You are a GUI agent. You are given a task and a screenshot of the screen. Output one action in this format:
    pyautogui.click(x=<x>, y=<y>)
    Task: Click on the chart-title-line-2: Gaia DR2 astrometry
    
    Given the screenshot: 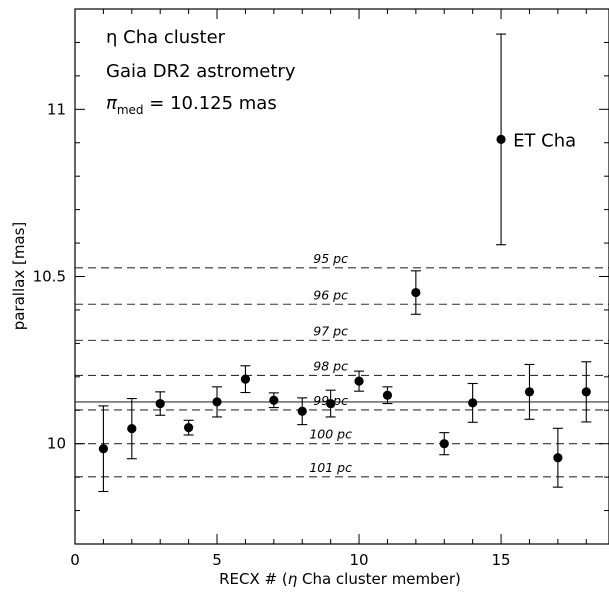 What is the action you would take?
    pyautogui.click(x=201, y=71)
    